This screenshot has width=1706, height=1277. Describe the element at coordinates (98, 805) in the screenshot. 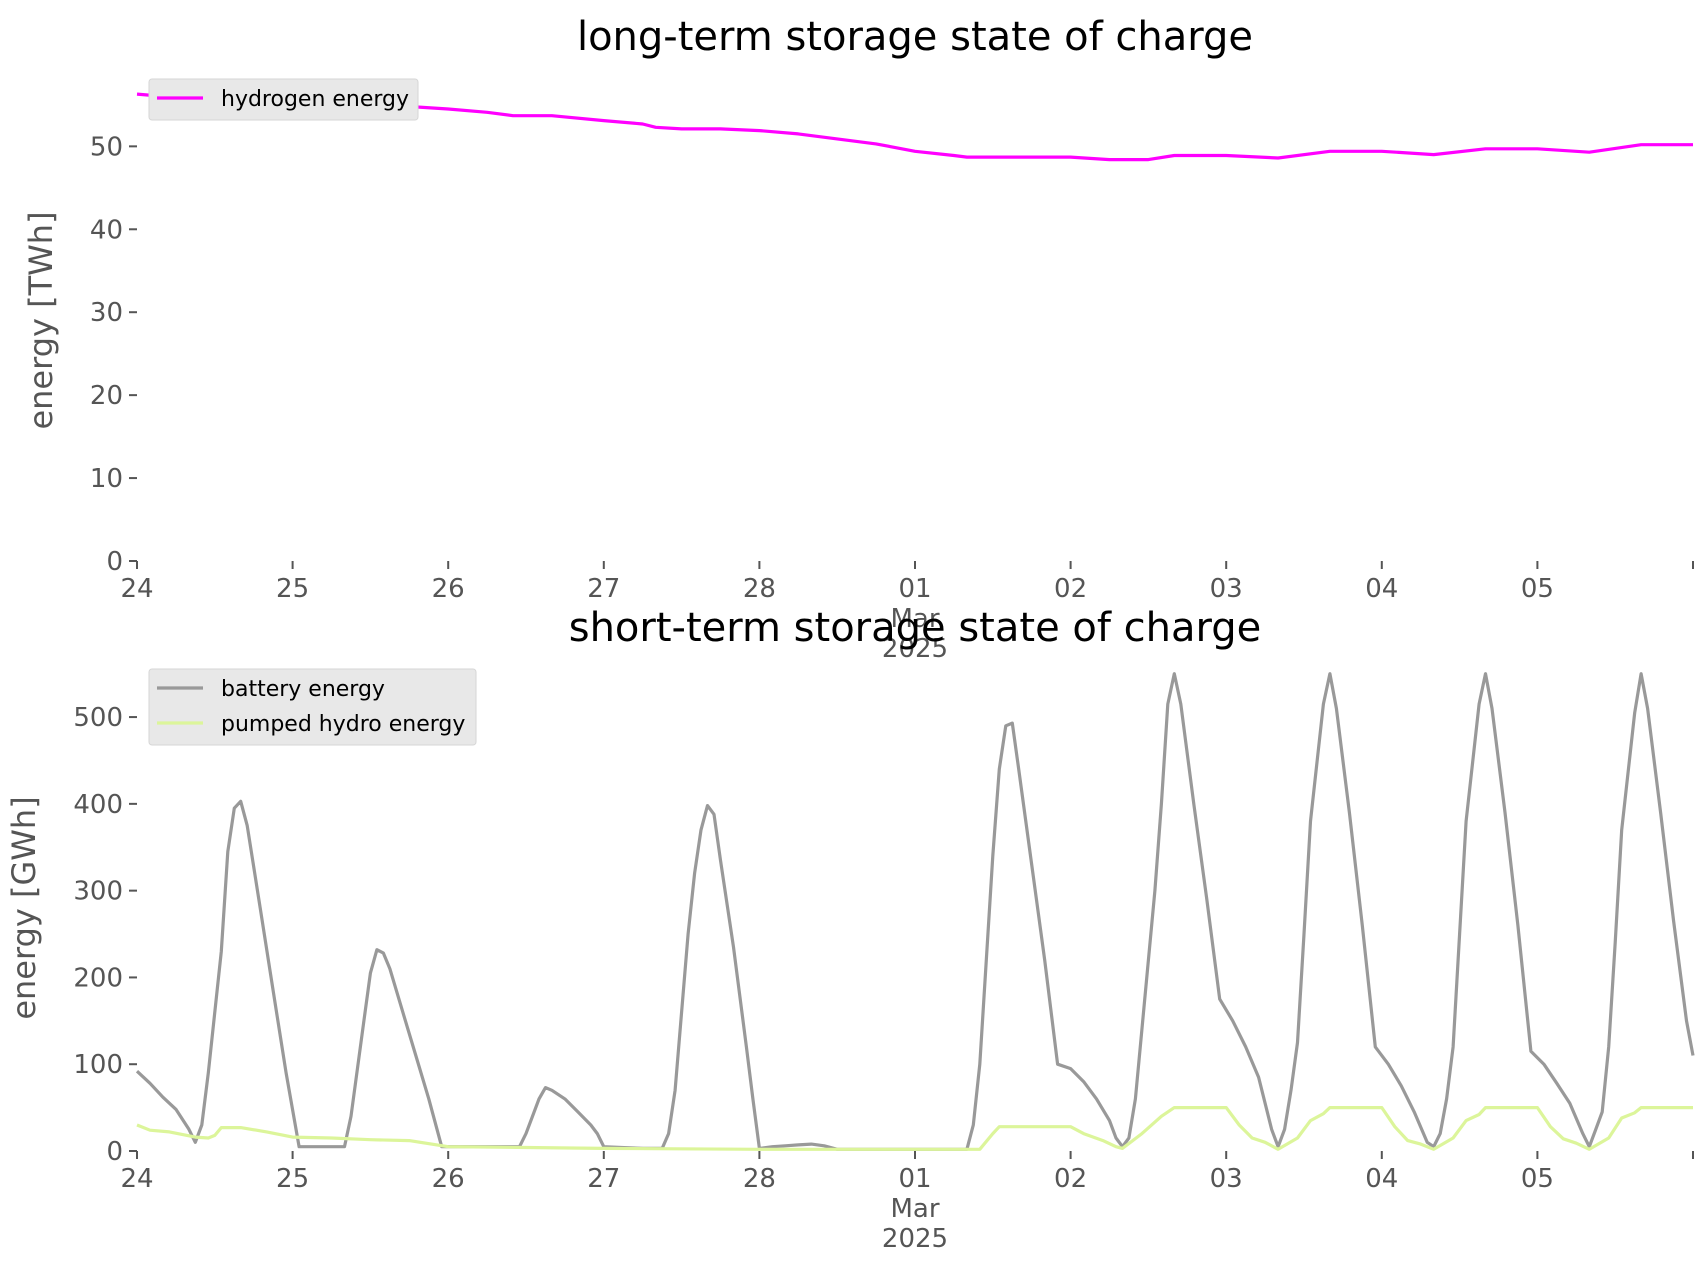

I see `y-tick-label: 400` at that location.